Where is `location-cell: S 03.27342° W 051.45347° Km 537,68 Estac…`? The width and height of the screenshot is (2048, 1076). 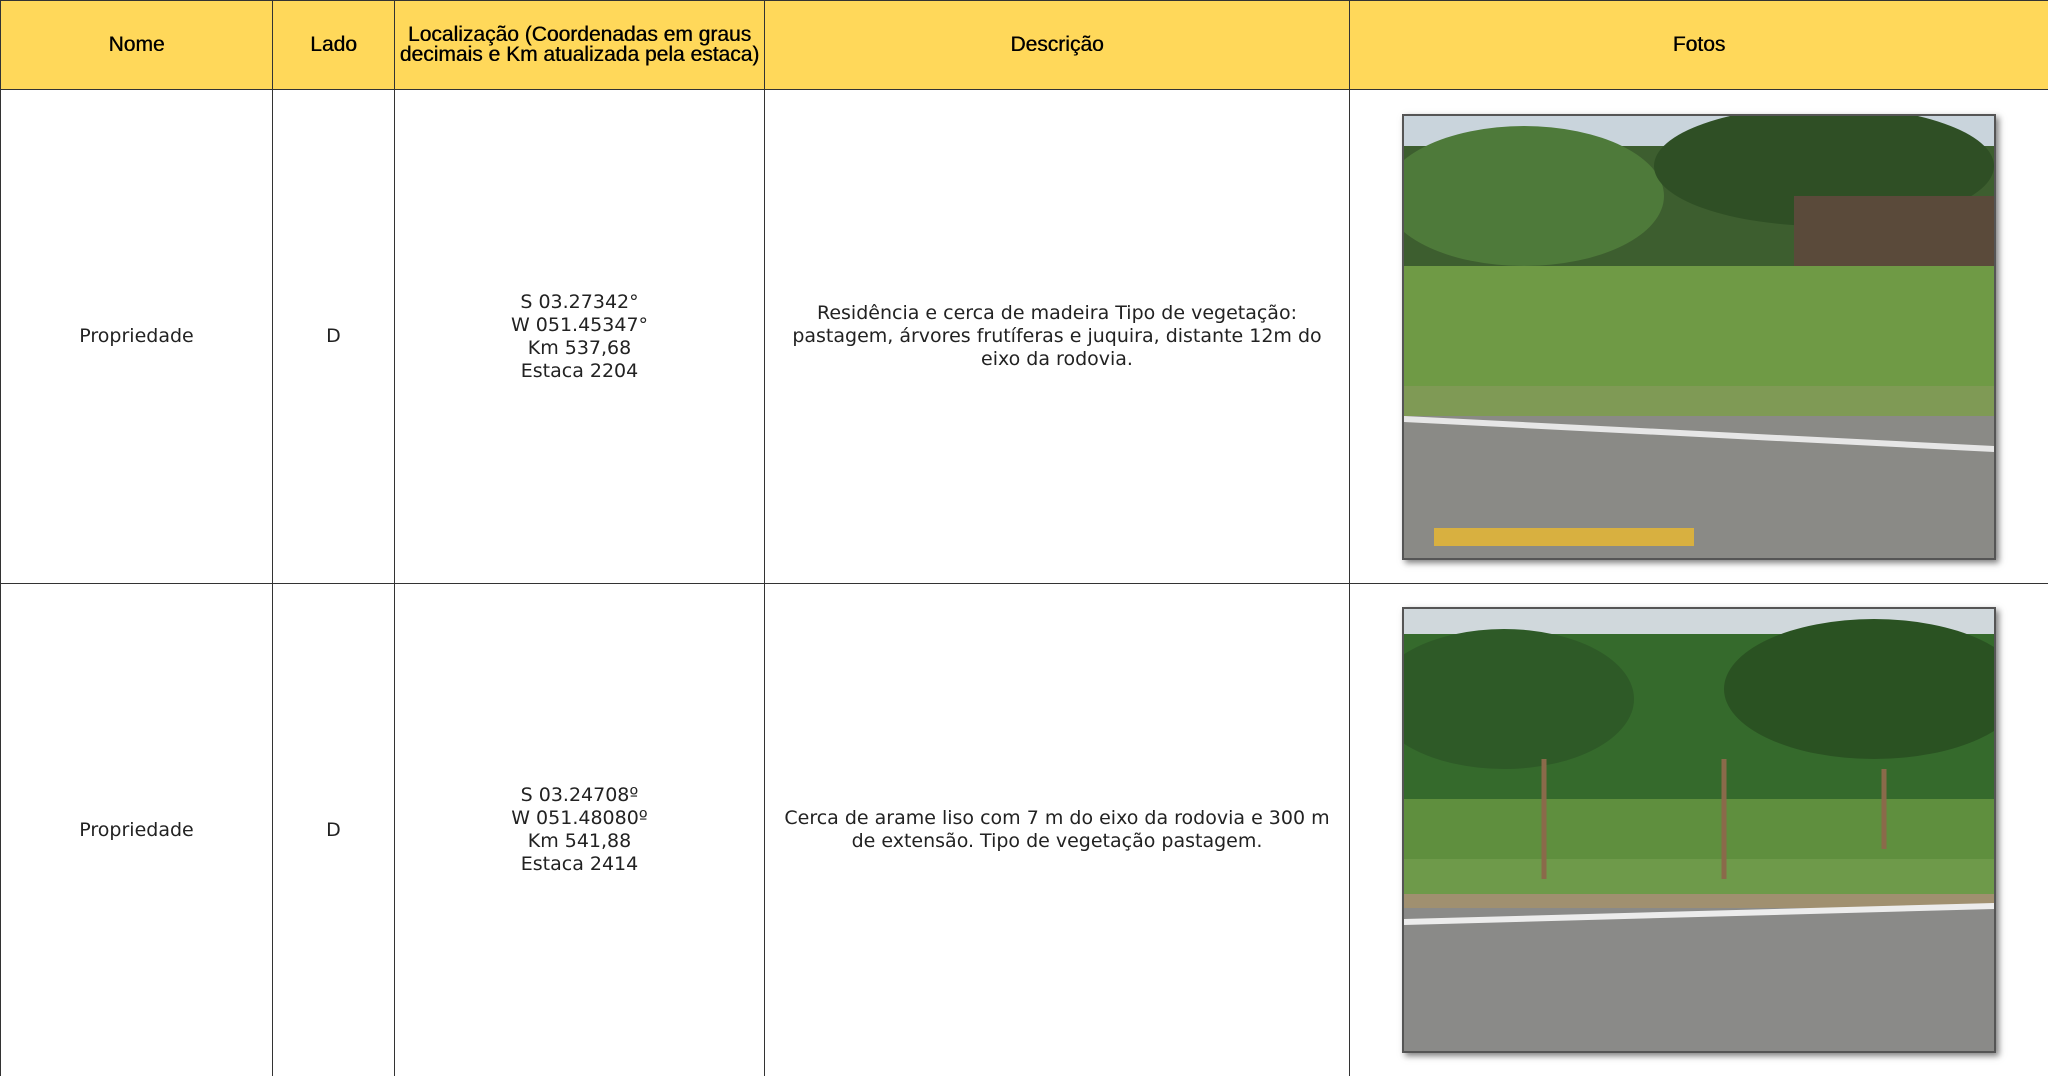 location-cell: S 03.27342° W 051.45347° Km 537,68 Estac… is located at coordinates (580, 337).